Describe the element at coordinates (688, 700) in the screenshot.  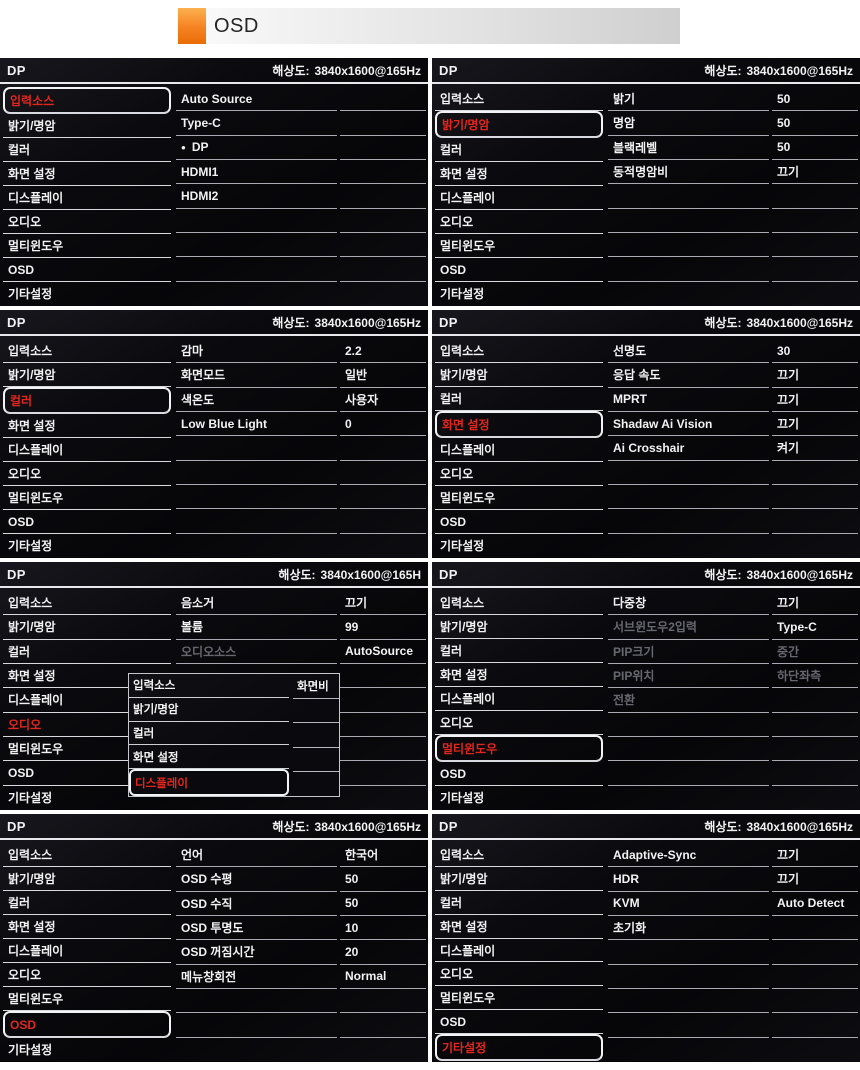
I see `submenu-item: 전환` at that location.